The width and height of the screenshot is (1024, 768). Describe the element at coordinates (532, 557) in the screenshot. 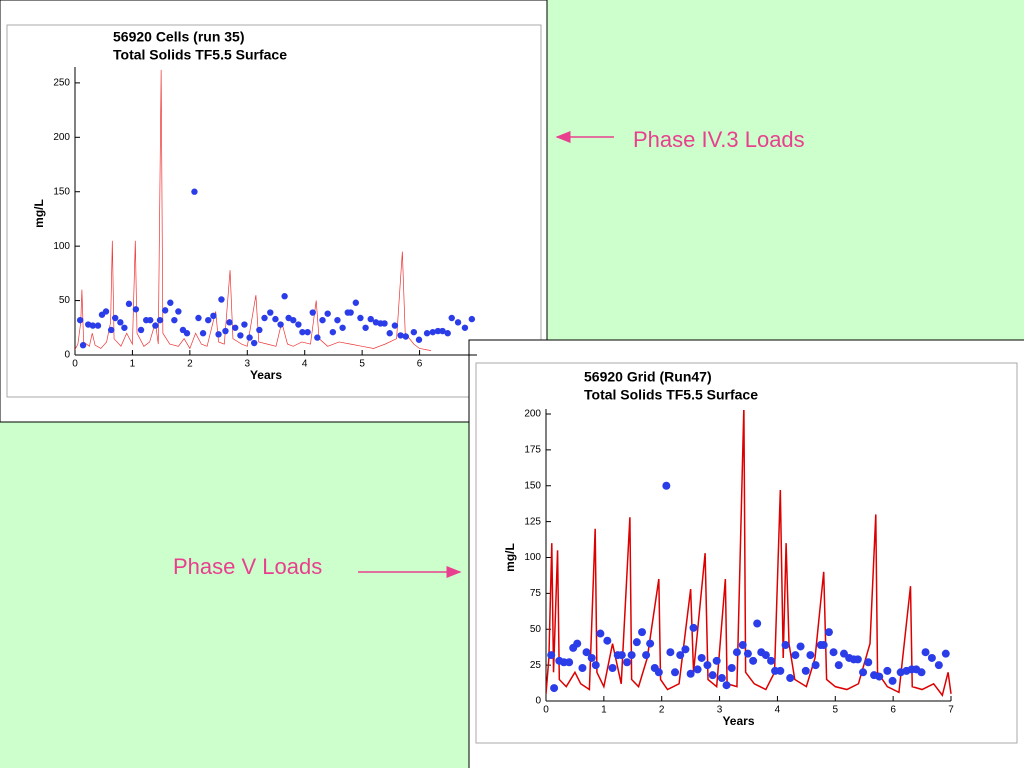

I see `y-tick-label: 100` at that location.